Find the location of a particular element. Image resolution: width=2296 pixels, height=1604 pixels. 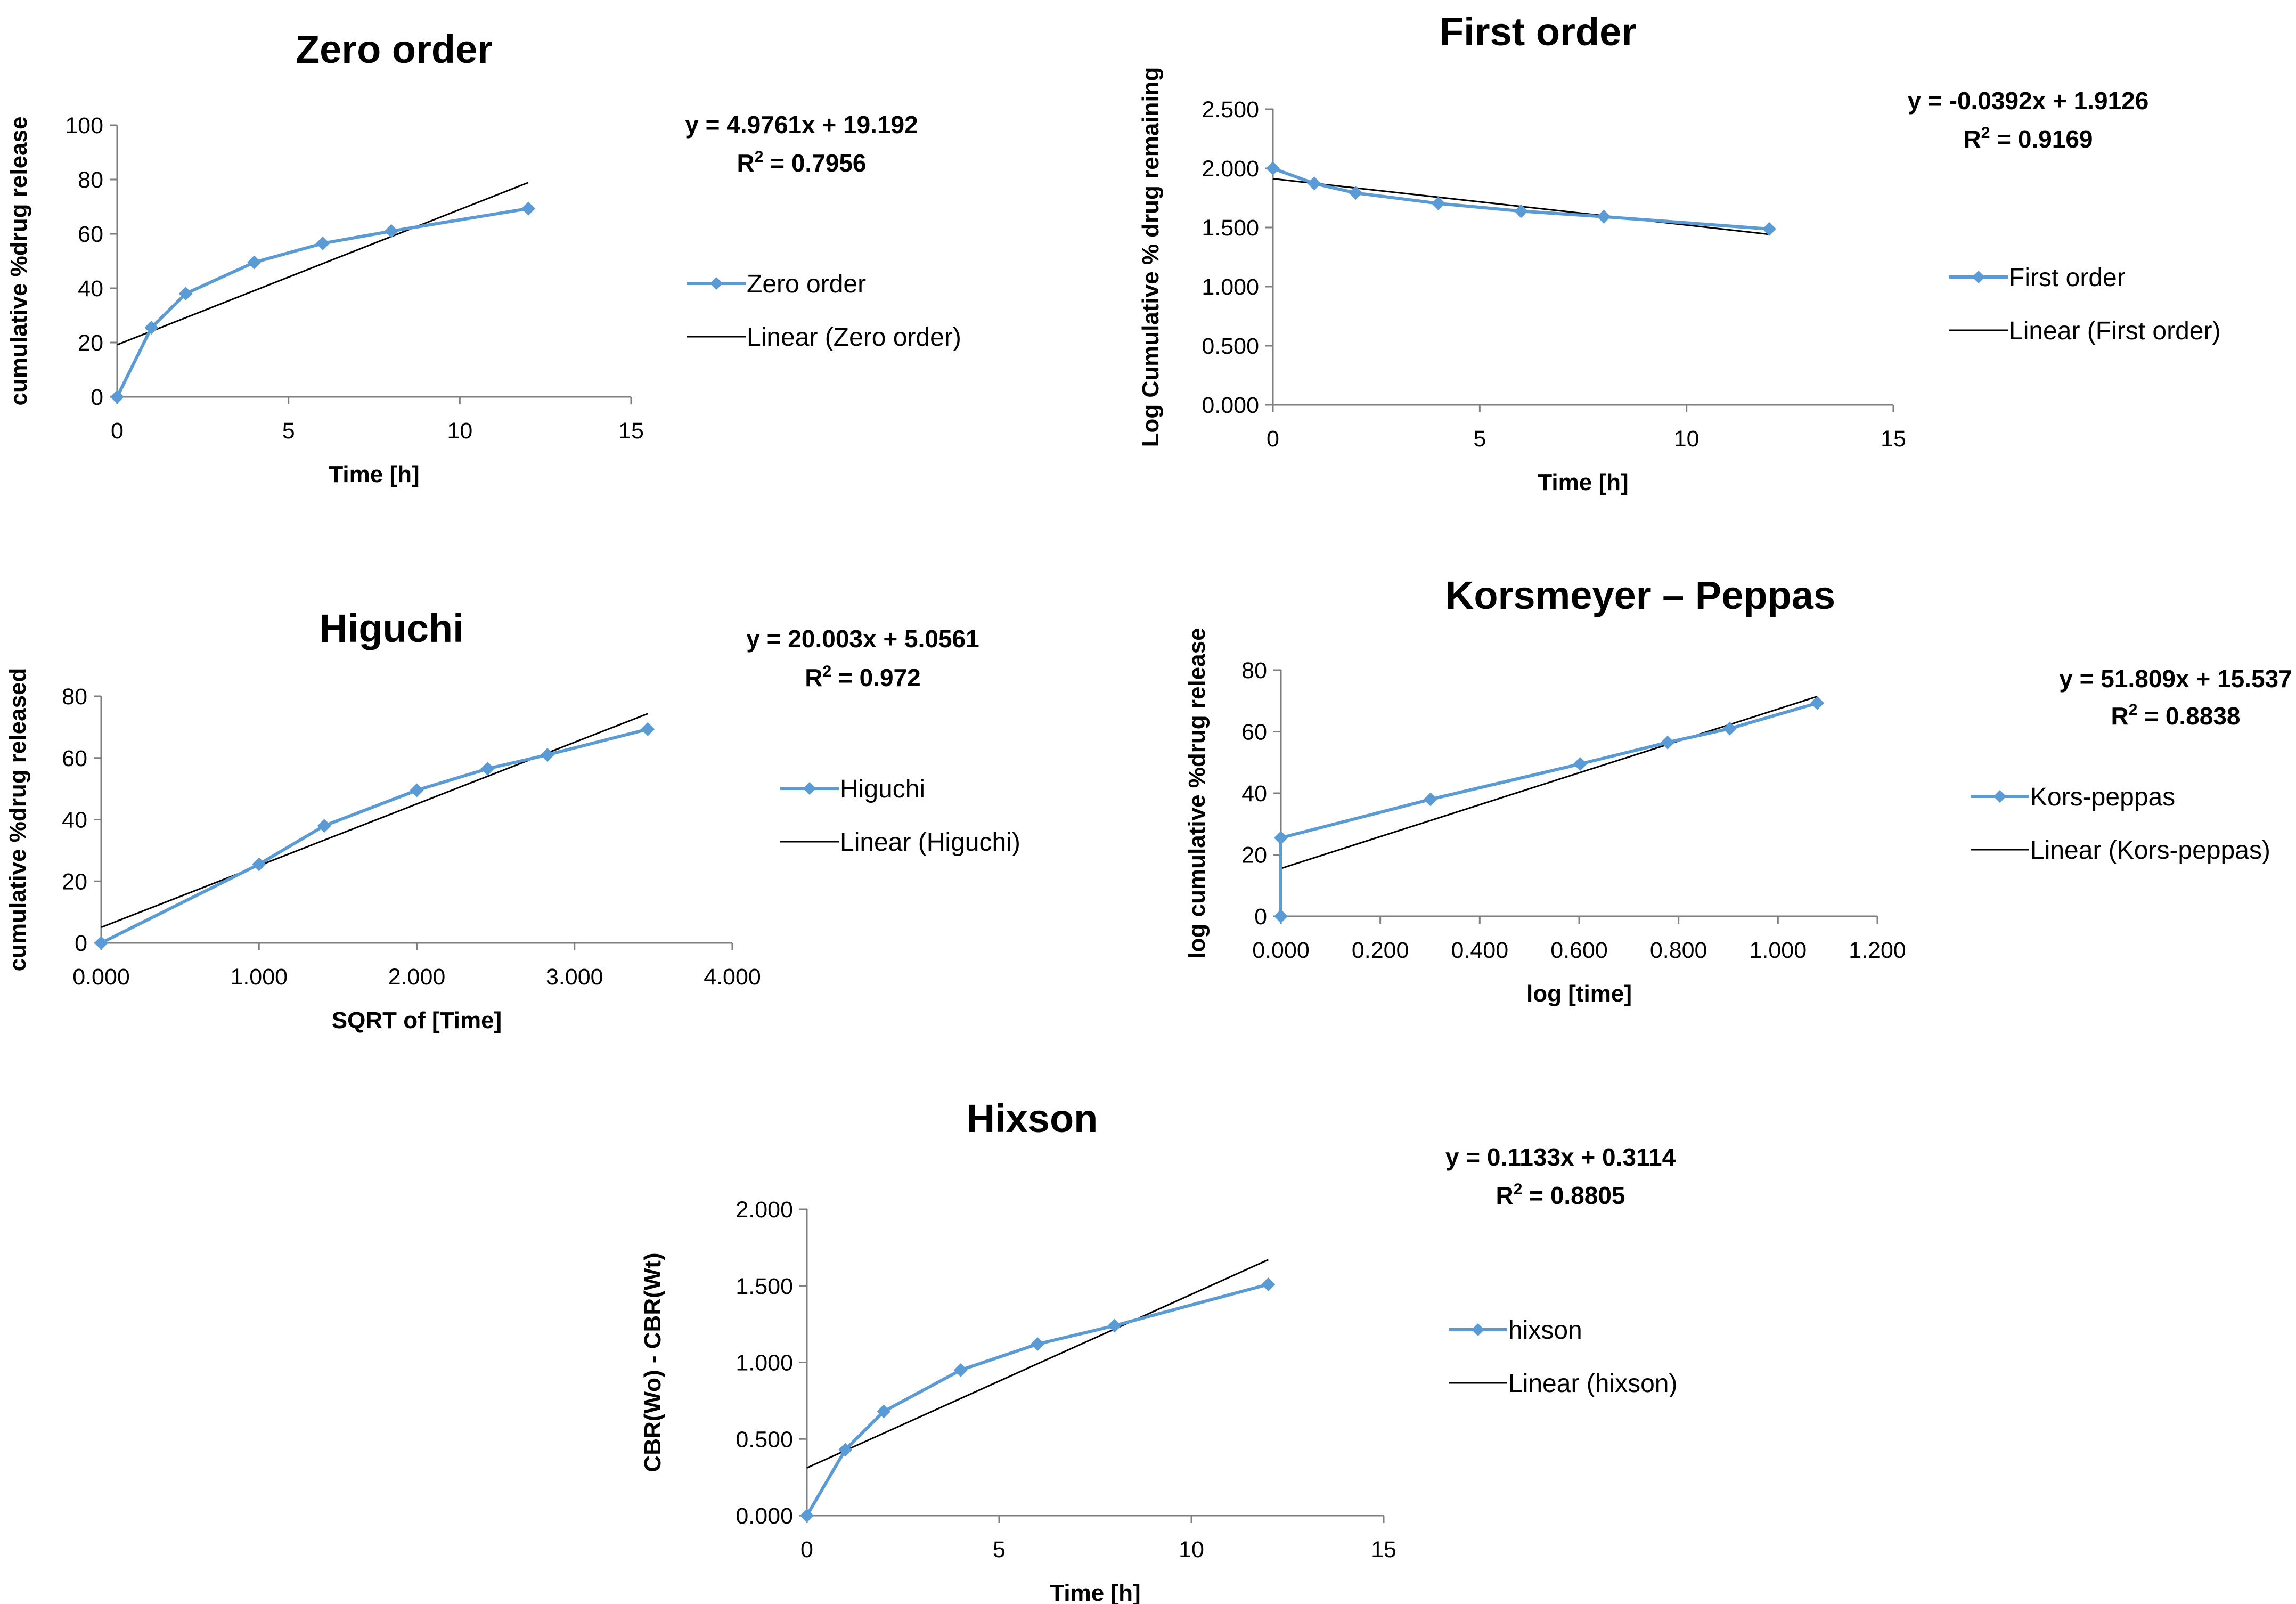

legend-trend-label: Linear (hixson) is located at coordinates (1592, 1384).